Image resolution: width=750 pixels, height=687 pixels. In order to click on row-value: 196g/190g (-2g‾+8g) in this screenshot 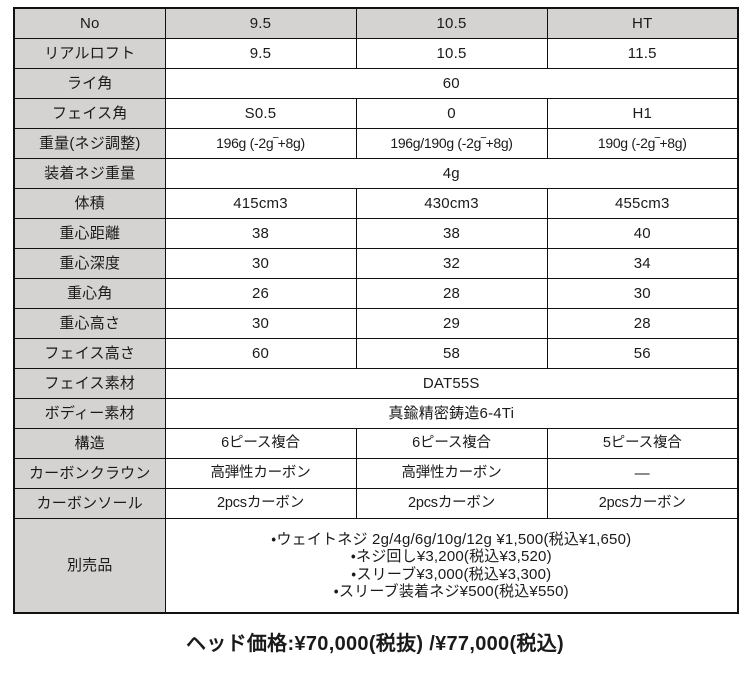, I will do `click(451, 143)`.